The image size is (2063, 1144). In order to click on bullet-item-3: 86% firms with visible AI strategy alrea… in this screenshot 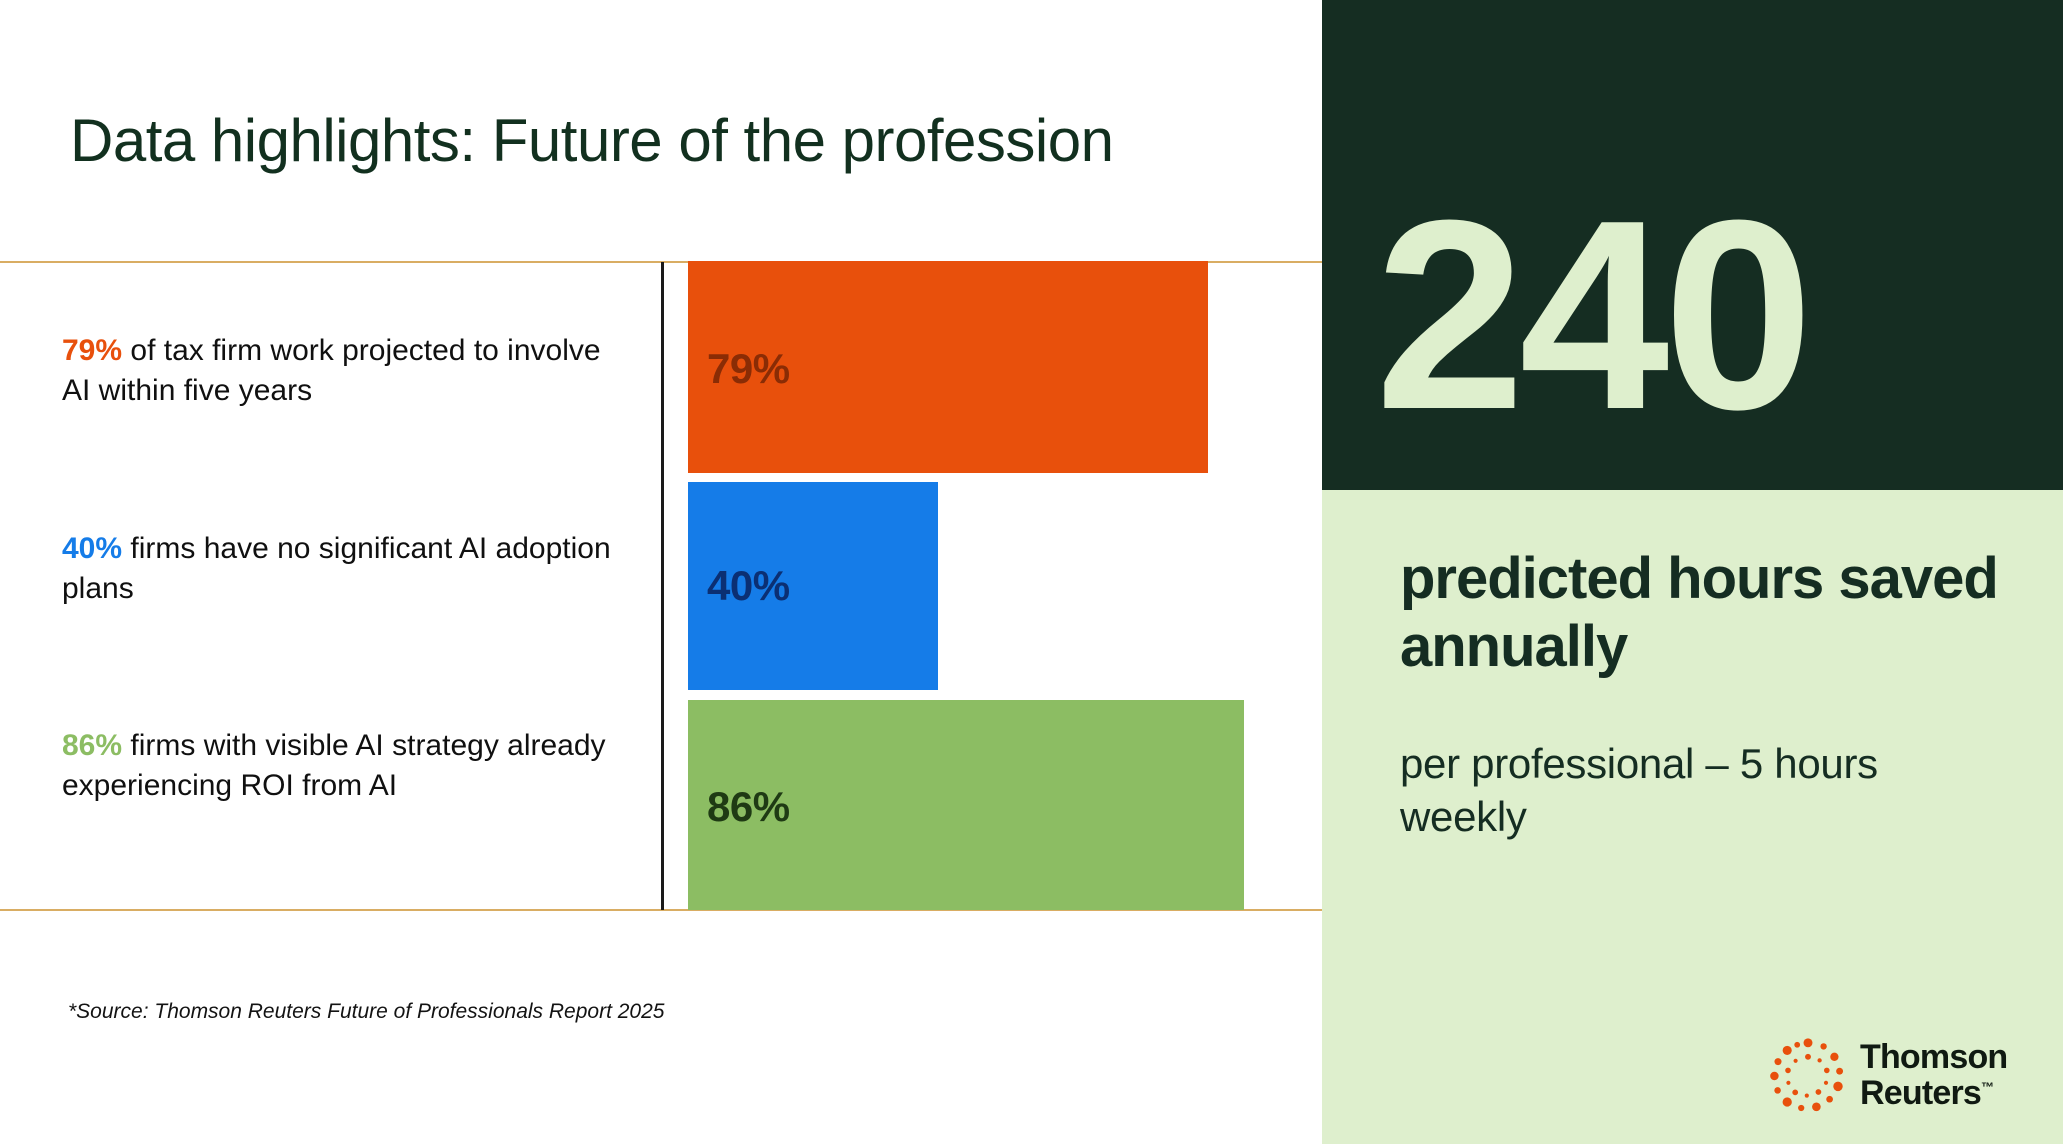, I will do `click(347, 766)`.